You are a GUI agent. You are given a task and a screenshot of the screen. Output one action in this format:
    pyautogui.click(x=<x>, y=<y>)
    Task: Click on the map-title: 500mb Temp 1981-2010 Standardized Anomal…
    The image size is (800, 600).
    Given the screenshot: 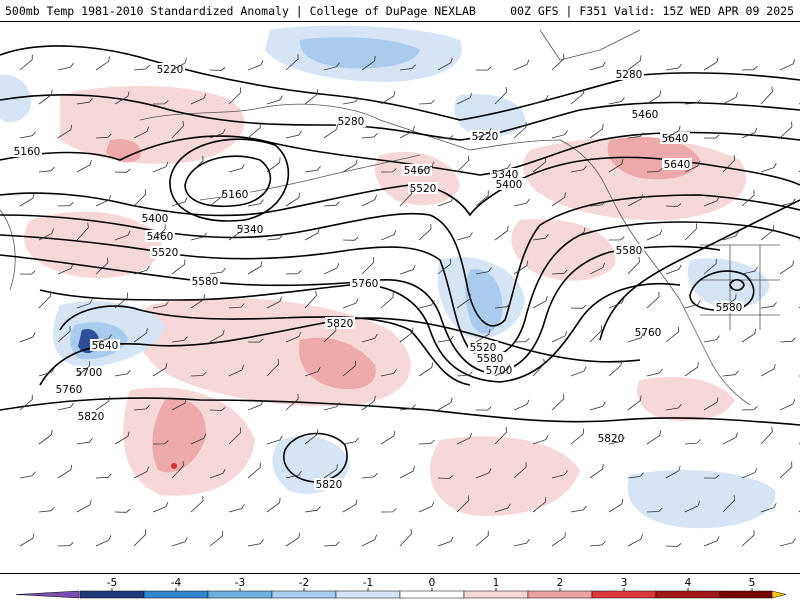 What is the action you would take?
    pyautogui.click(x=240, y=11)
    